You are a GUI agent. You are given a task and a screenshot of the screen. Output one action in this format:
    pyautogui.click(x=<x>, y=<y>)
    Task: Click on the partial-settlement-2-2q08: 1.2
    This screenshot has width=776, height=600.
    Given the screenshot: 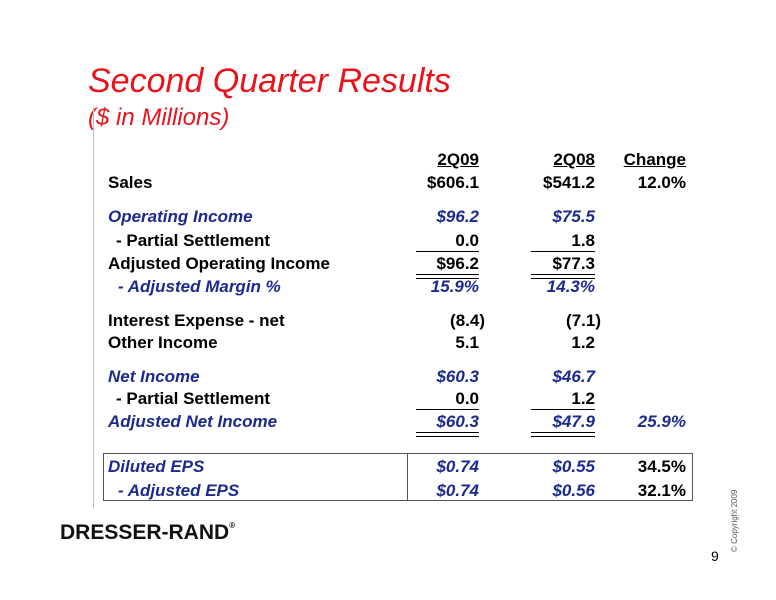 What is the action you would take?
    pyautogui.click(x=583, y=398)
    